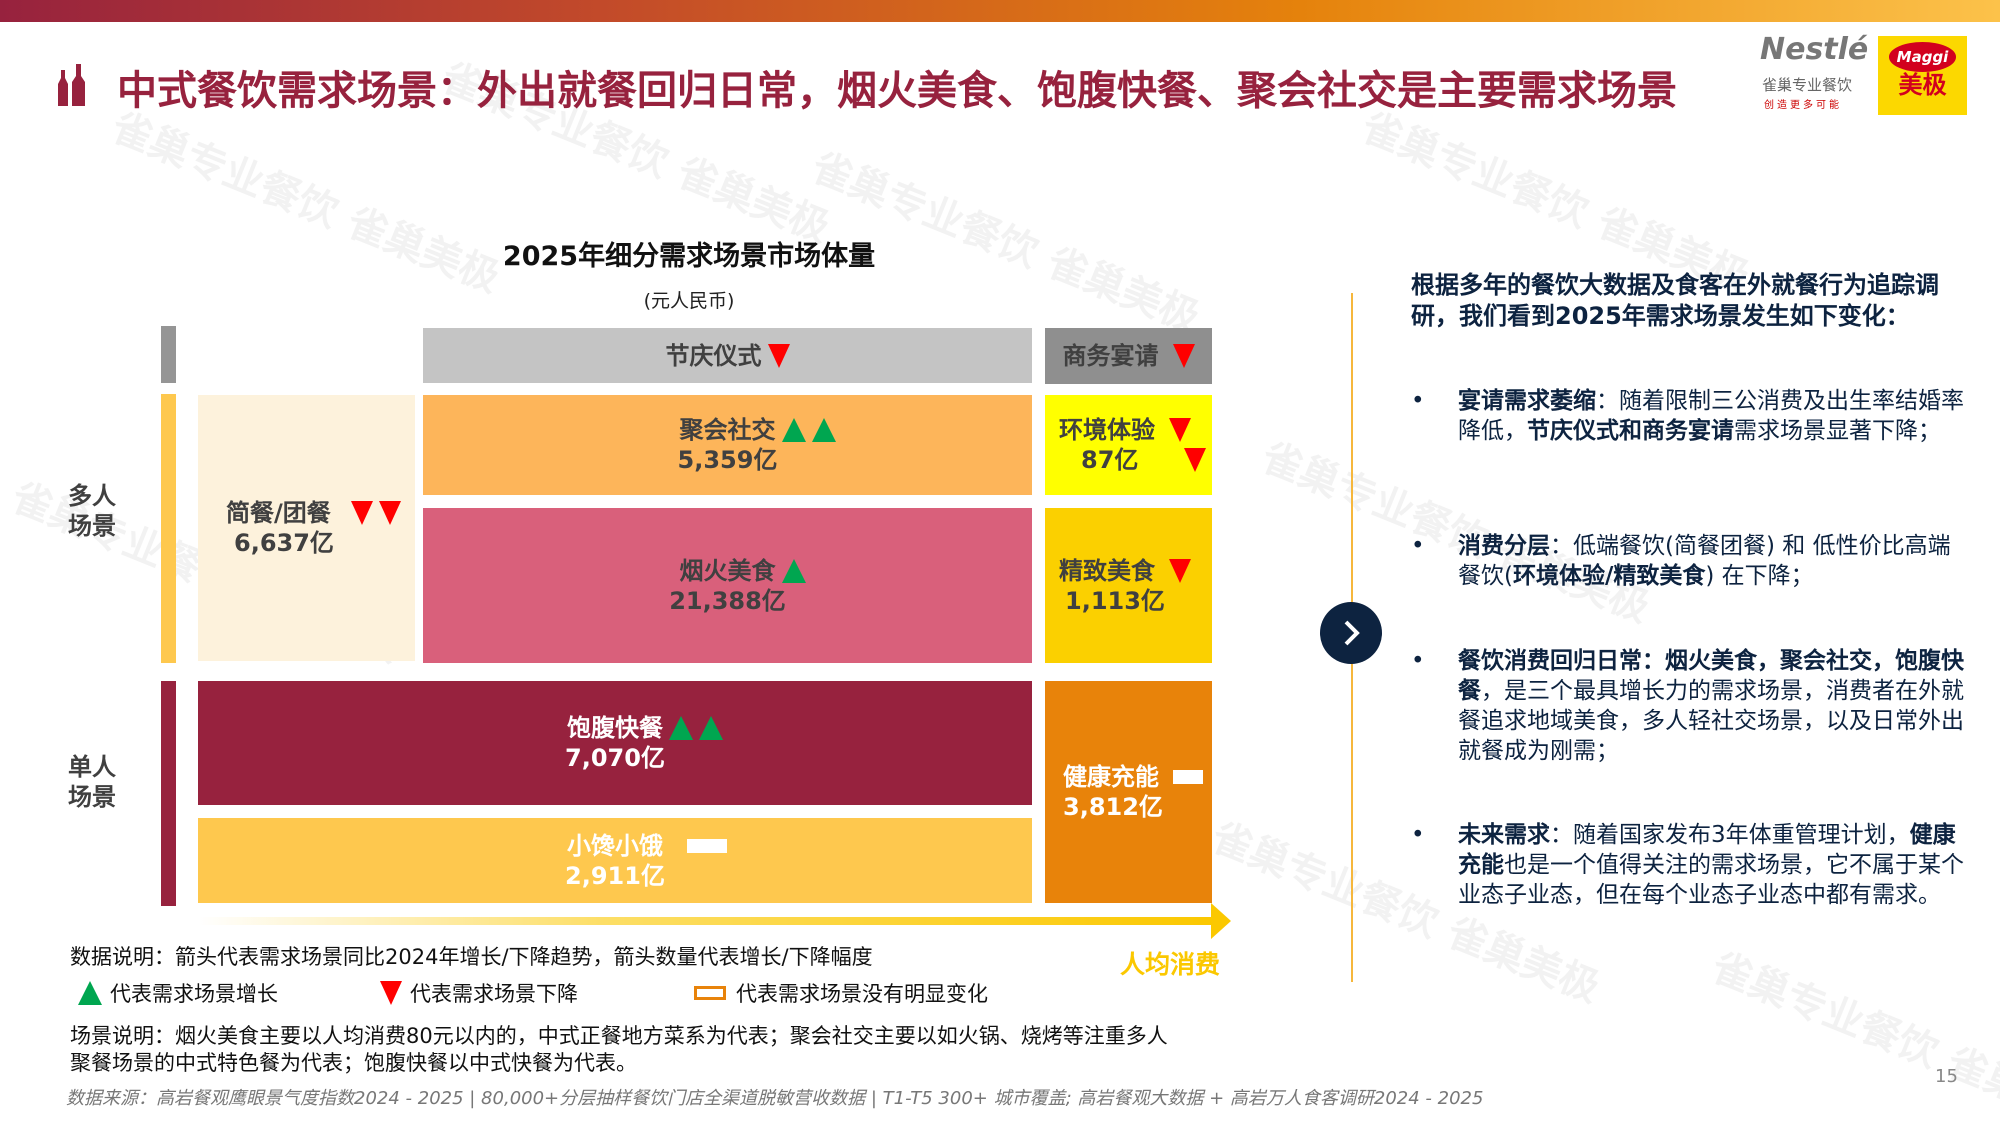 Image resolution: width=2000 pixels, height=1143 pixels. What do you see at coordinates (1807, 85) in the screenshot?
I see `nestle-logo-subtext: 雀巢专业餐饮` at bounding box center [1807, 85].